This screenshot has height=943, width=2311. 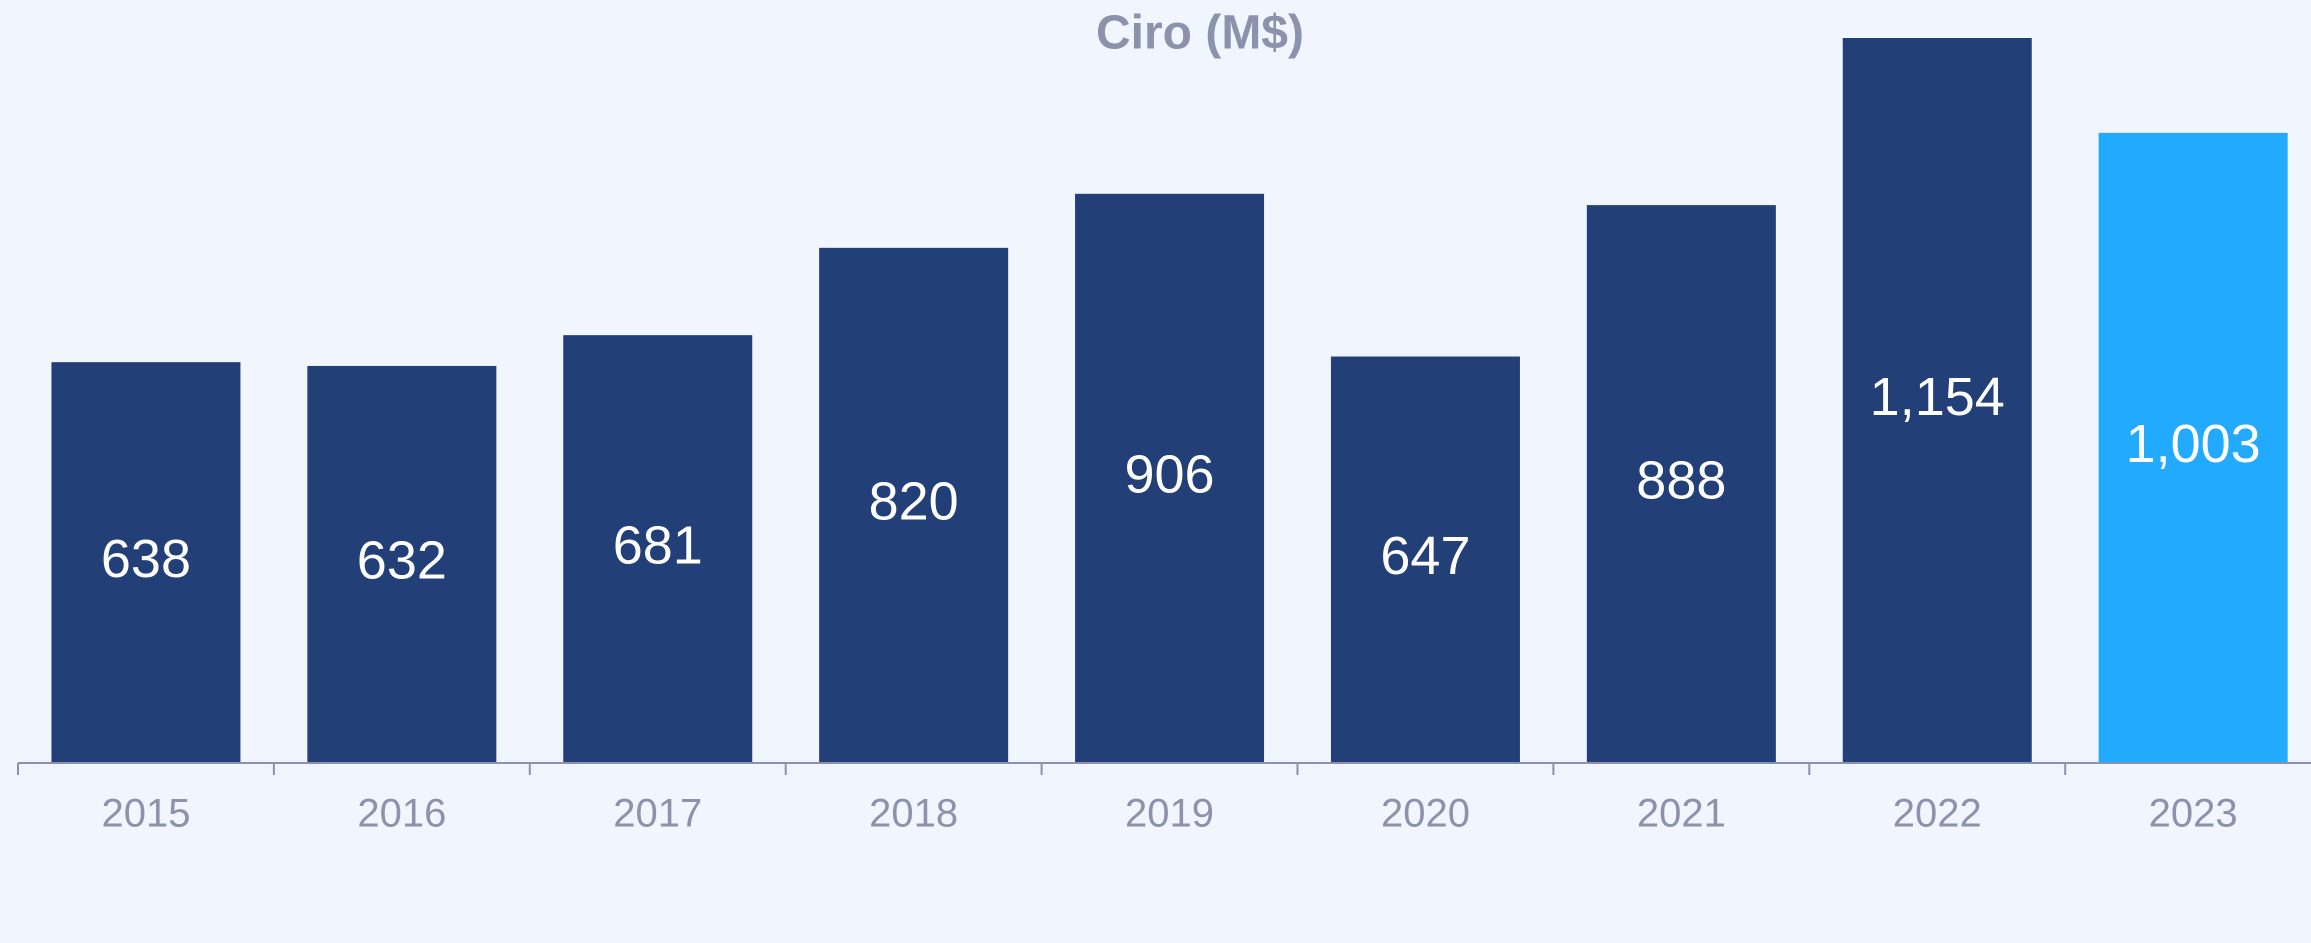 What do you see at coordinates (658, 545) in the screenshot?
I see `value-label: 681` at bounding box center [658, 545].